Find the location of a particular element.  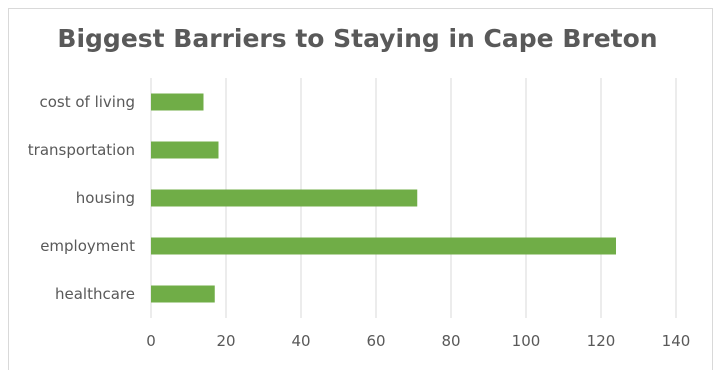

bar-transportation is located at coordinates (185, 150).